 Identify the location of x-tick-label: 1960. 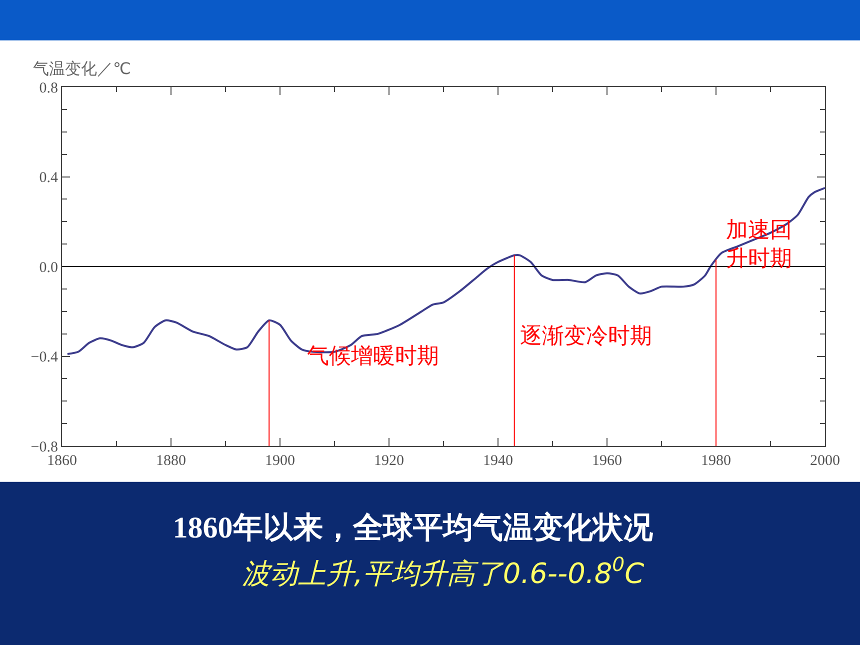
(607, 461).